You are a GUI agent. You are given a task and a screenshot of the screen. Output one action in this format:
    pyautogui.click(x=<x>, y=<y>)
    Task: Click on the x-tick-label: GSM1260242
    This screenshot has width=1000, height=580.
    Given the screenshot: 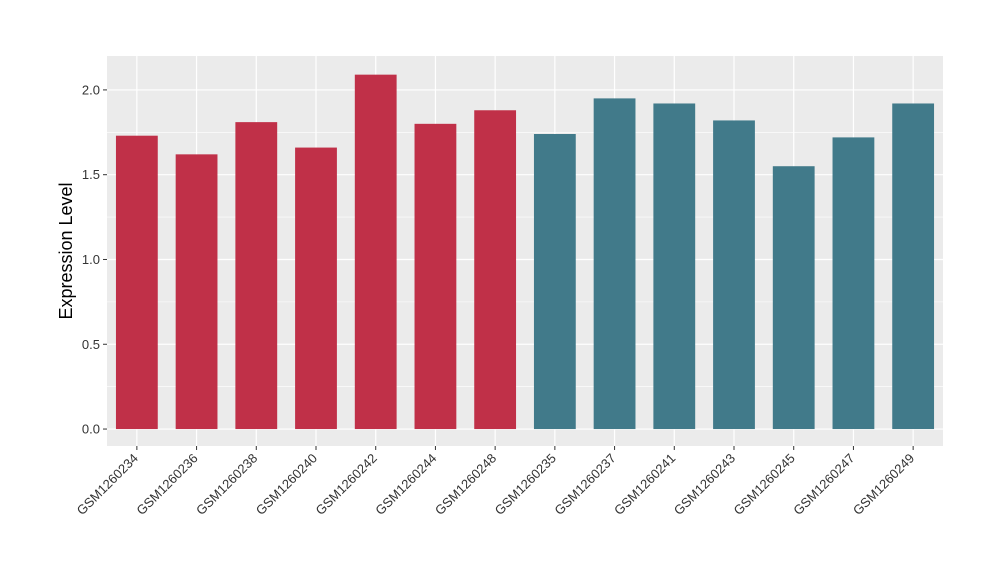 What is the action you would take?
    pyautogui.click(x=345, y=484)
    